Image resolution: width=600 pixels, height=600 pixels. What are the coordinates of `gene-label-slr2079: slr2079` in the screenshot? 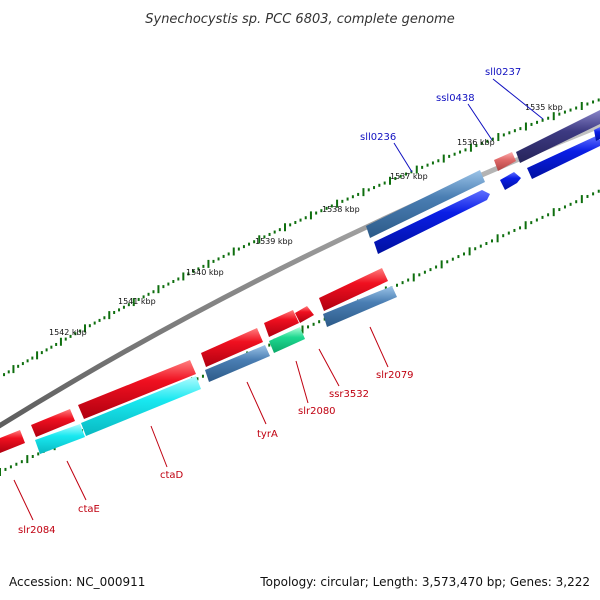 It's located at (395, 375).